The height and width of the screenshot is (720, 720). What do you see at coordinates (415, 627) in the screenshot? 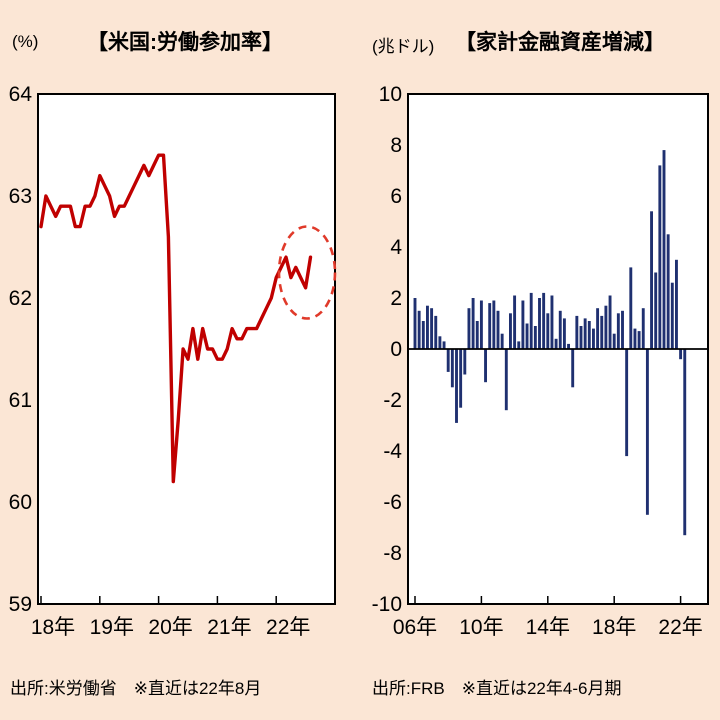
I see `x-tick-label: 06年` at bounding box center [415, 627].